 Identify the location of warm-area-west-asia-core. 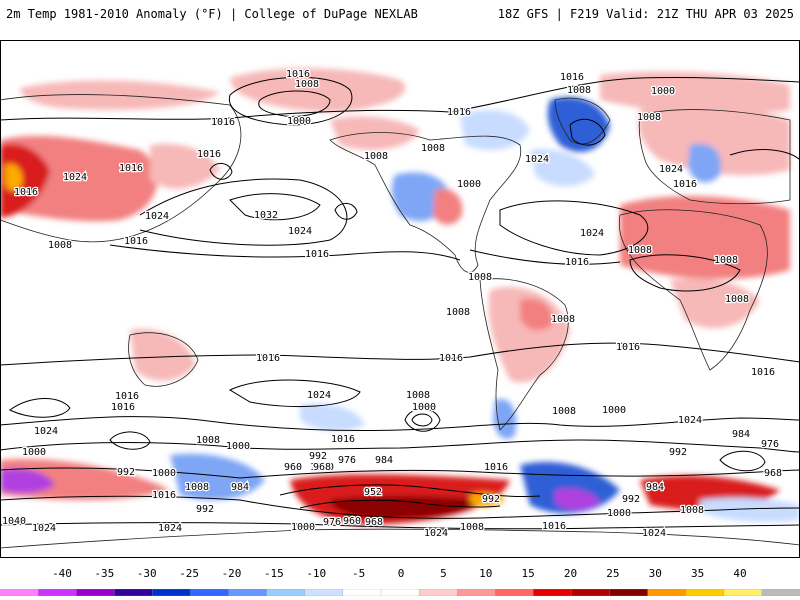
(25, 180).